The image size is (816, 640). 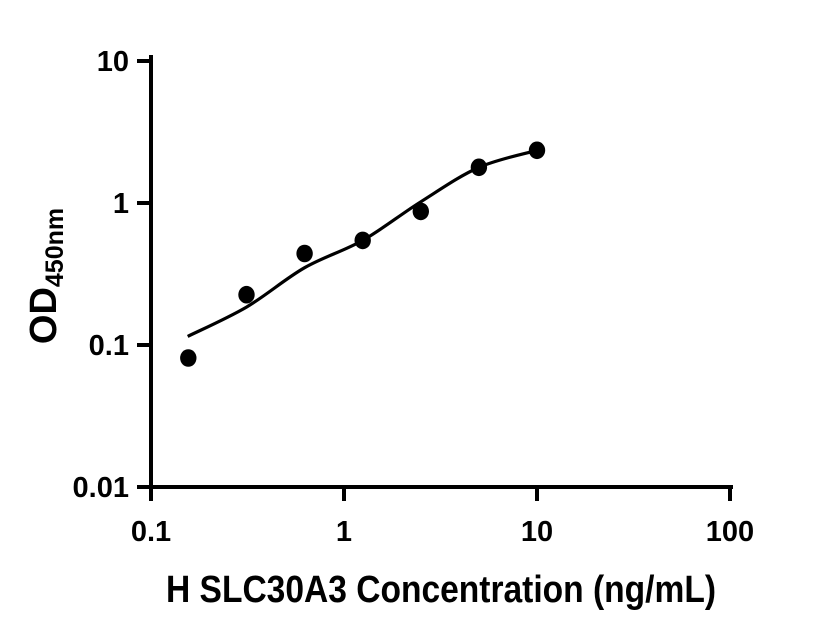 I want to click on y-tick-label: 0.1, so click(x=109, y=346).